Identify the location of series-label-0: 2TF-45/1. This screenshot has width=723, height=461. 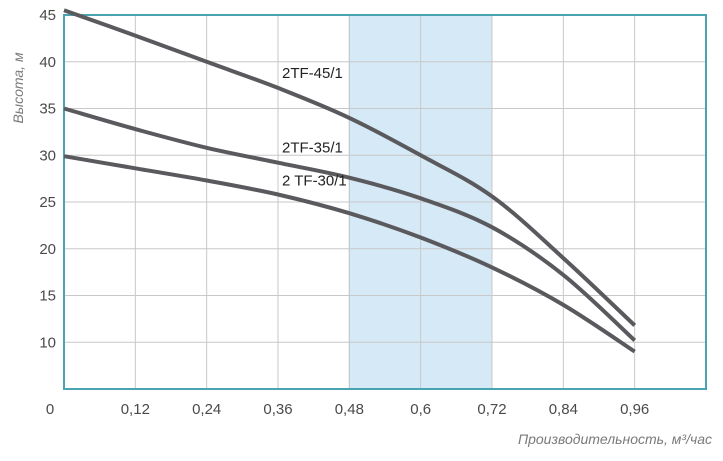
(312, 73).